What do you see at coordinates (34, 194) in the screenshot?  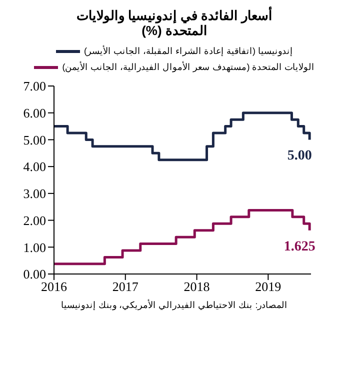 I see `y-tick-label: 3.00` at bounding box center [34, 194].